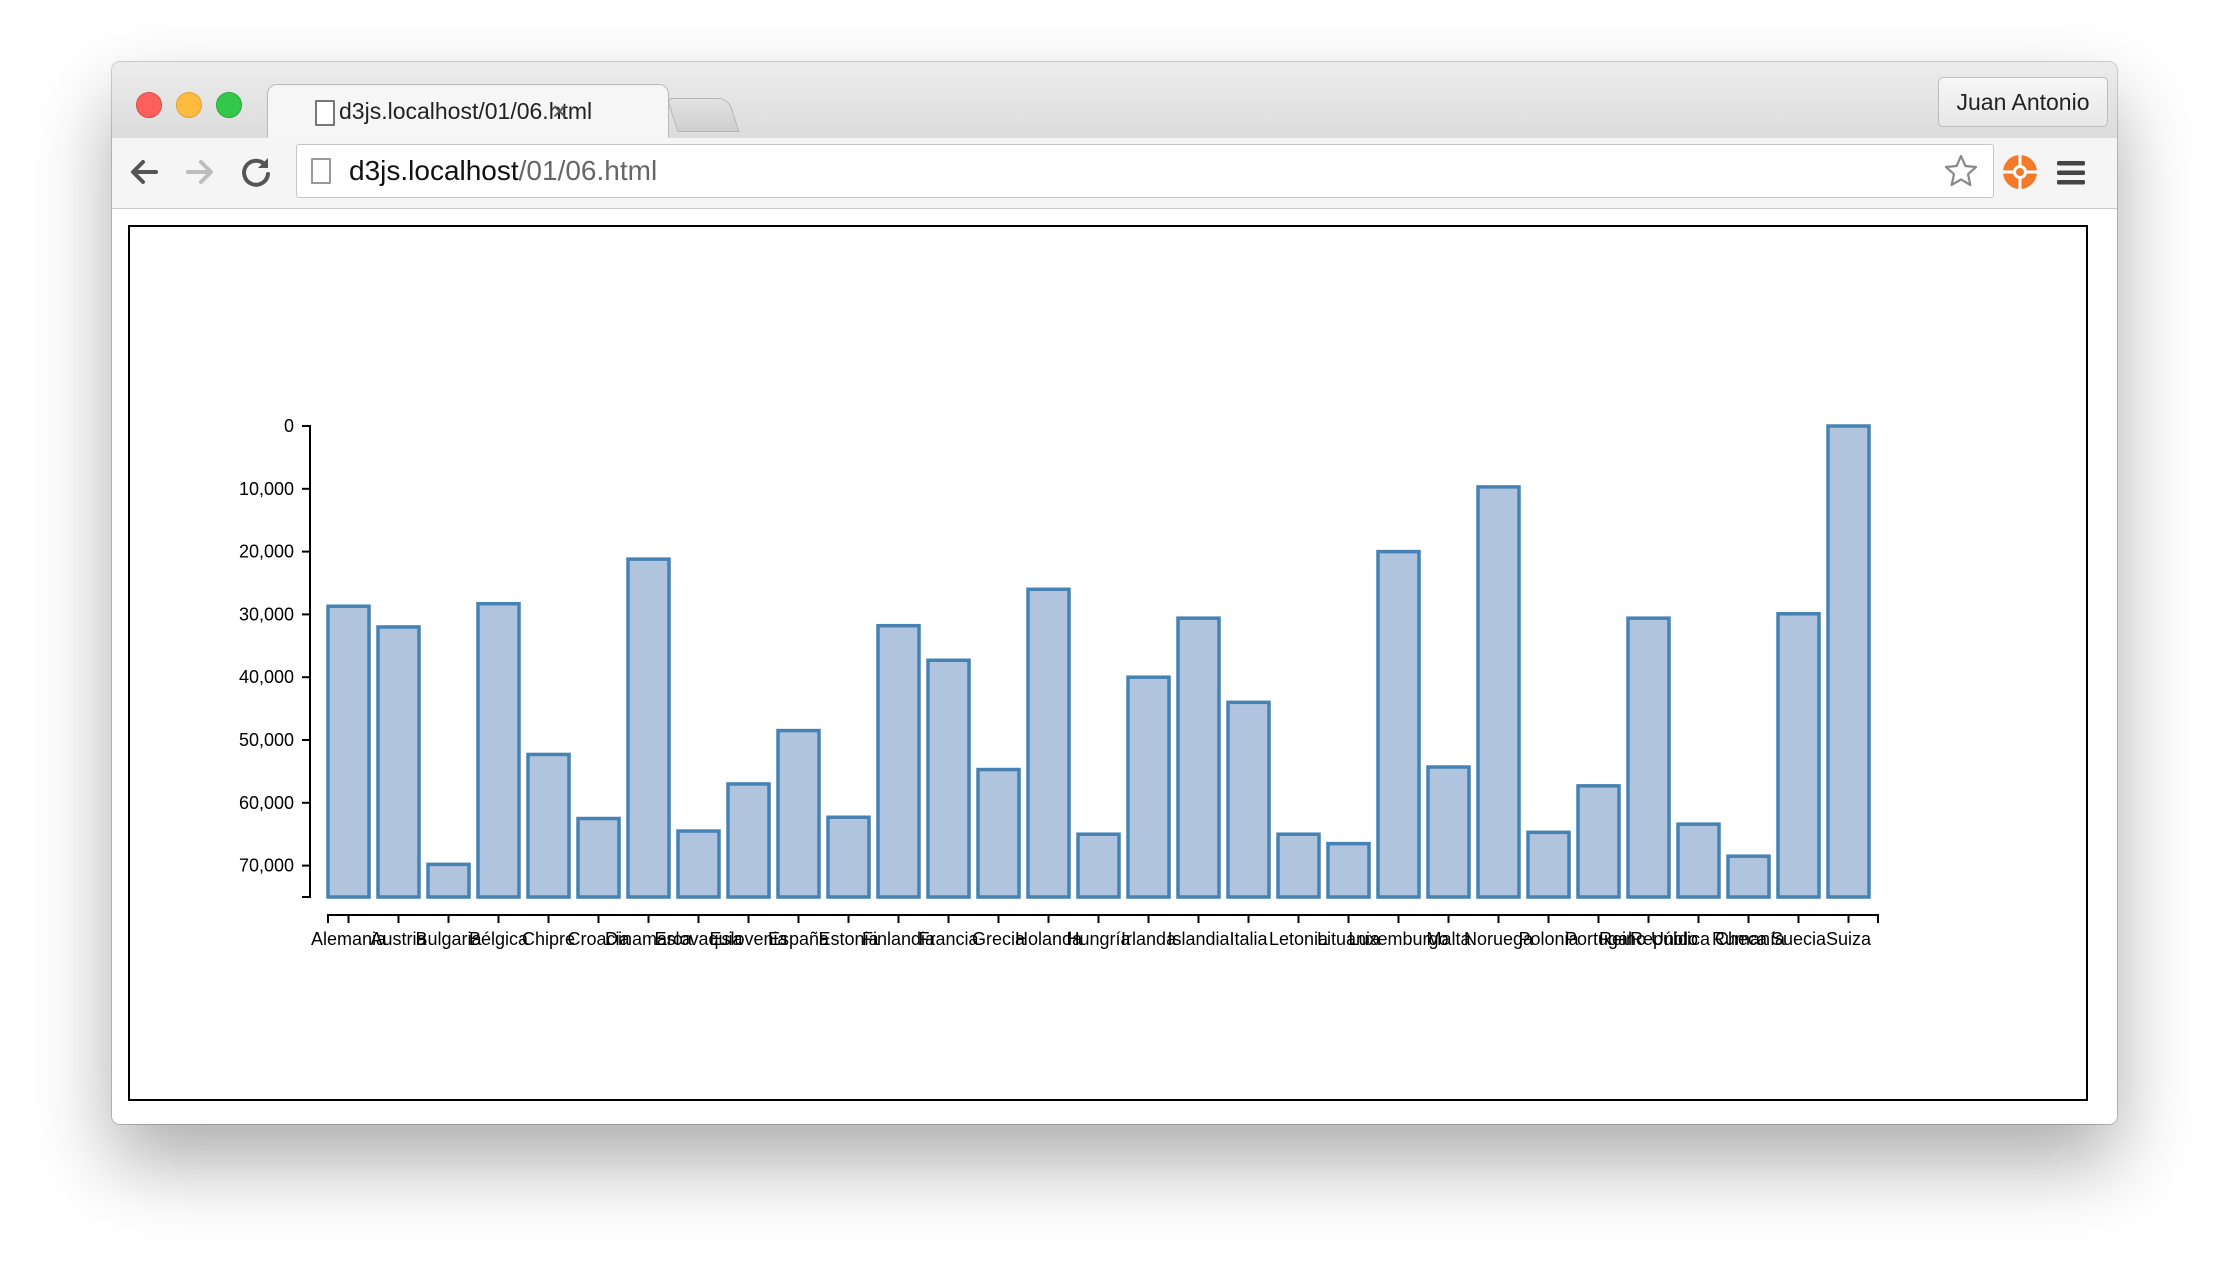  I want to click on x-tick-label: Austria, so click(398, 939).